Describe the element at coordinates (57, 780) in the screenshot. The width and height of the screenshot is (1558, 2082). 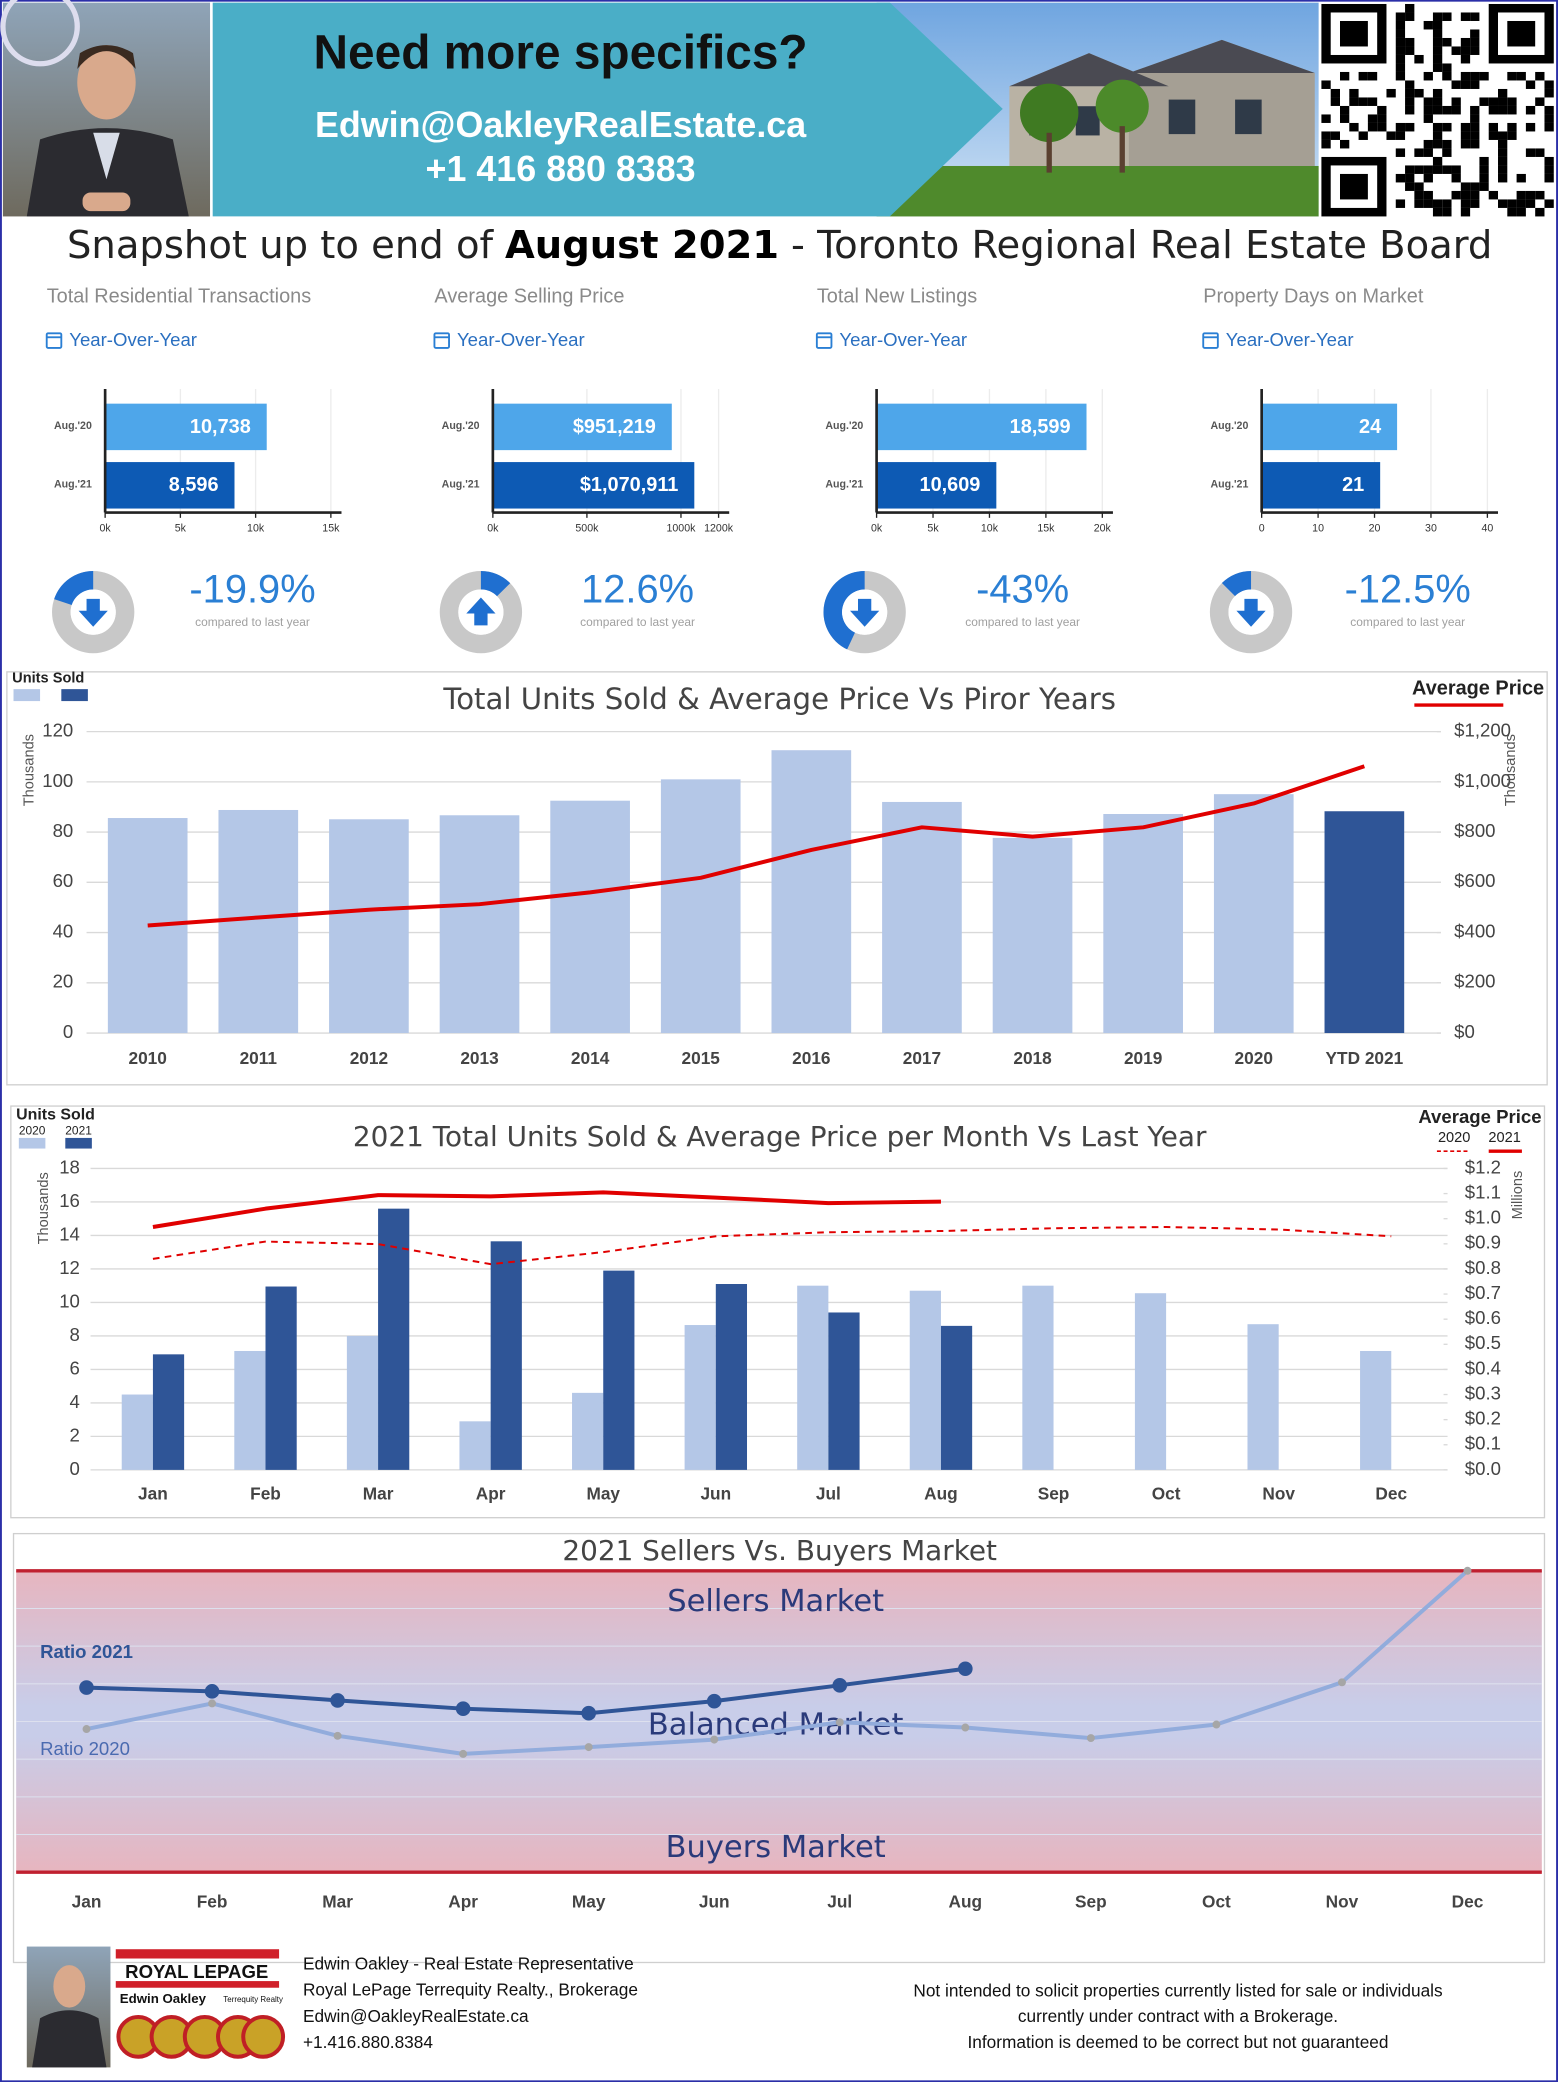
I see `y-tick-label: 100` at that location.